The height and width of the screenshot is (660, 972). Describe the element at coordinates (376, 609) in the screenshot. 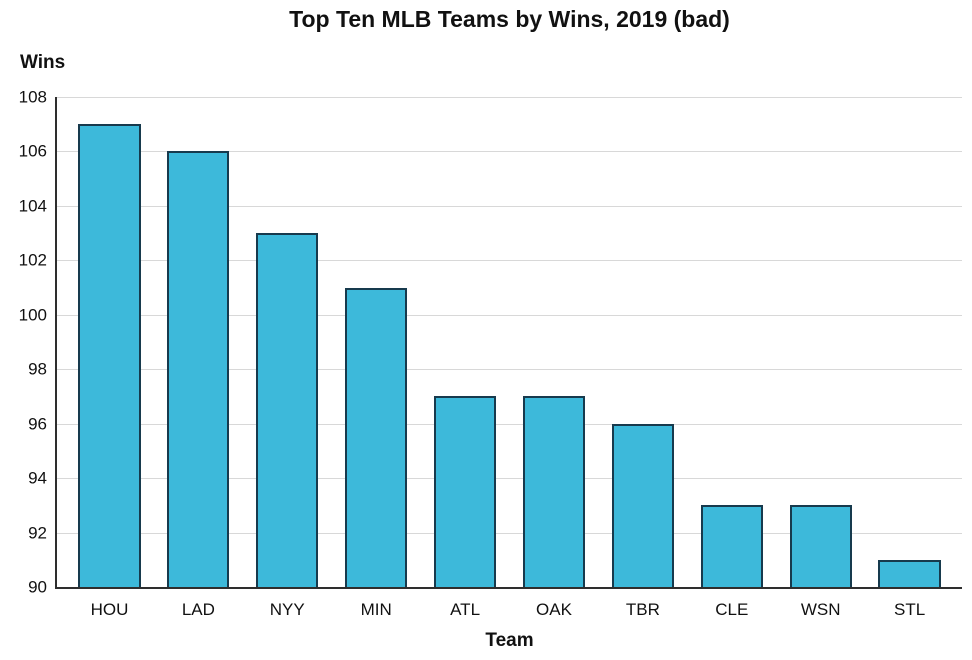

I see `x-tick-label: MIN` at that location.